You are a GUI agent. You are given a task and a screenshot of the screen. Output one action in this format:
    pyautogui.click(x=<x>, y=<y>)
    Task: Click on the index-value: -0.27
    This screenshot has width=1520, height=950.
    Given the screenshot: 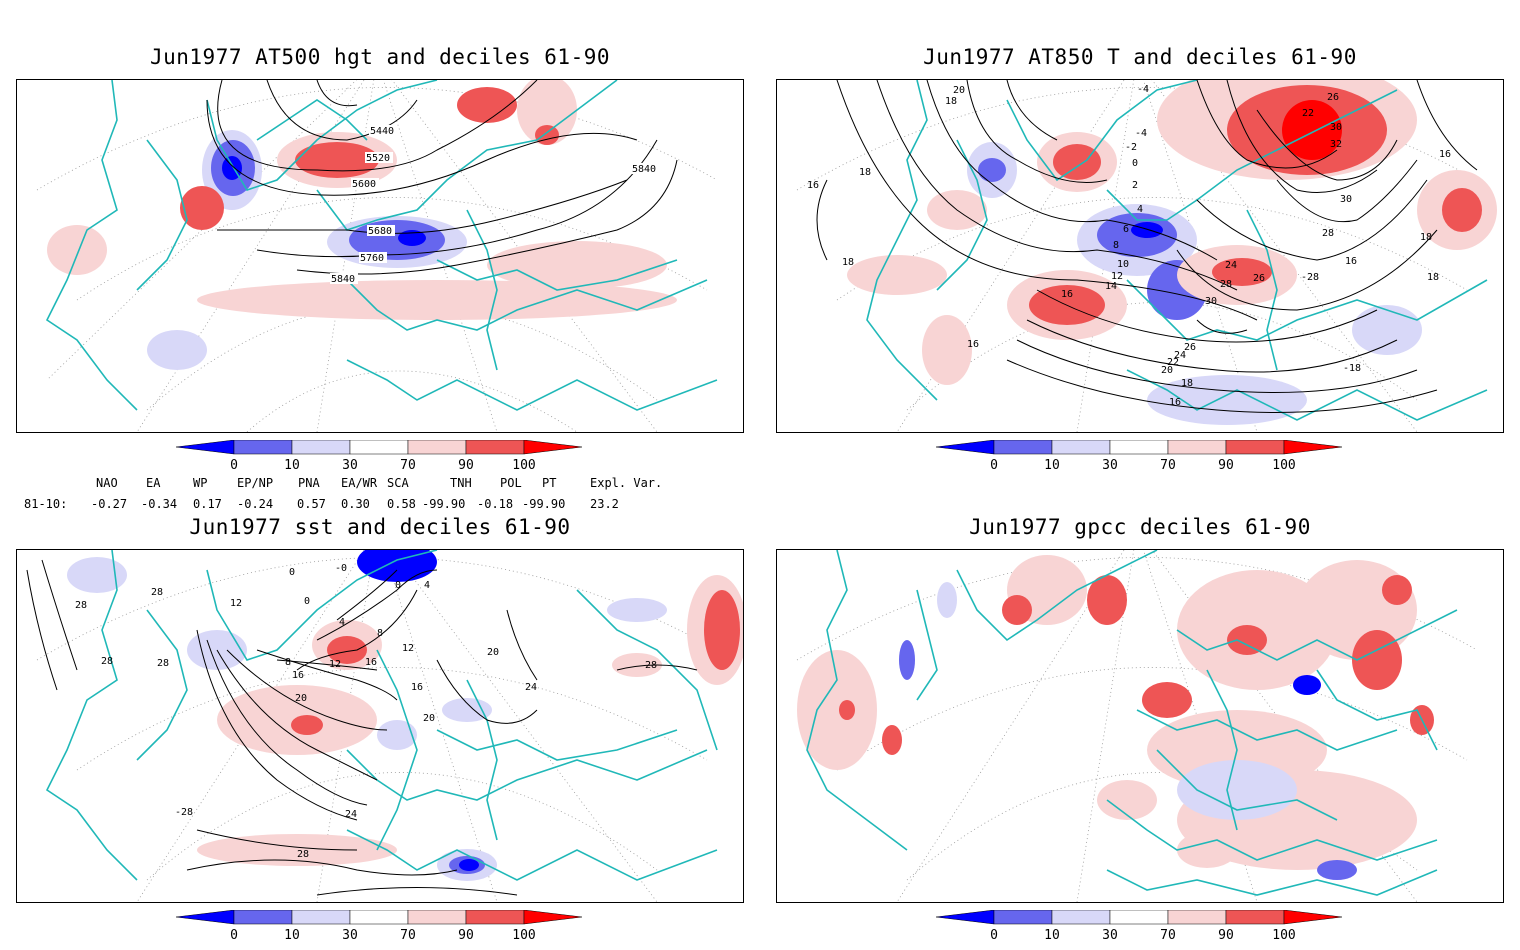 What is the action you would take?
    pyautogui.click(x=109, y=504)
    